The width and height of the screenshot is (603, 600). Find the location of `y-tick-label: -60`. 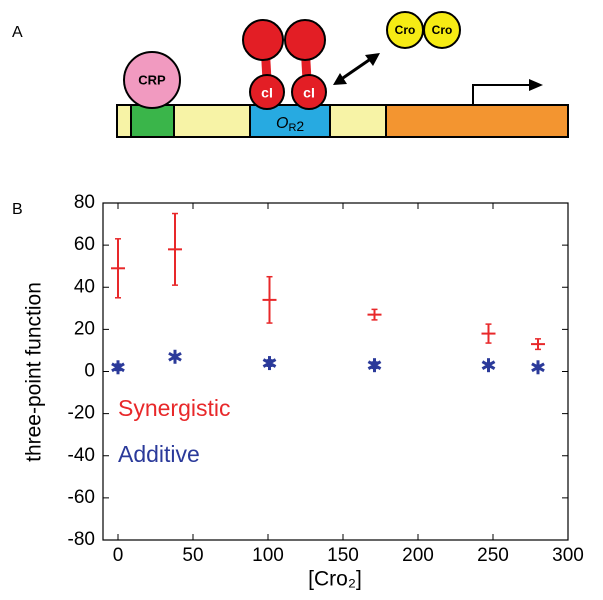

y-tick-label: -60 is located at coordinates (81, 497).